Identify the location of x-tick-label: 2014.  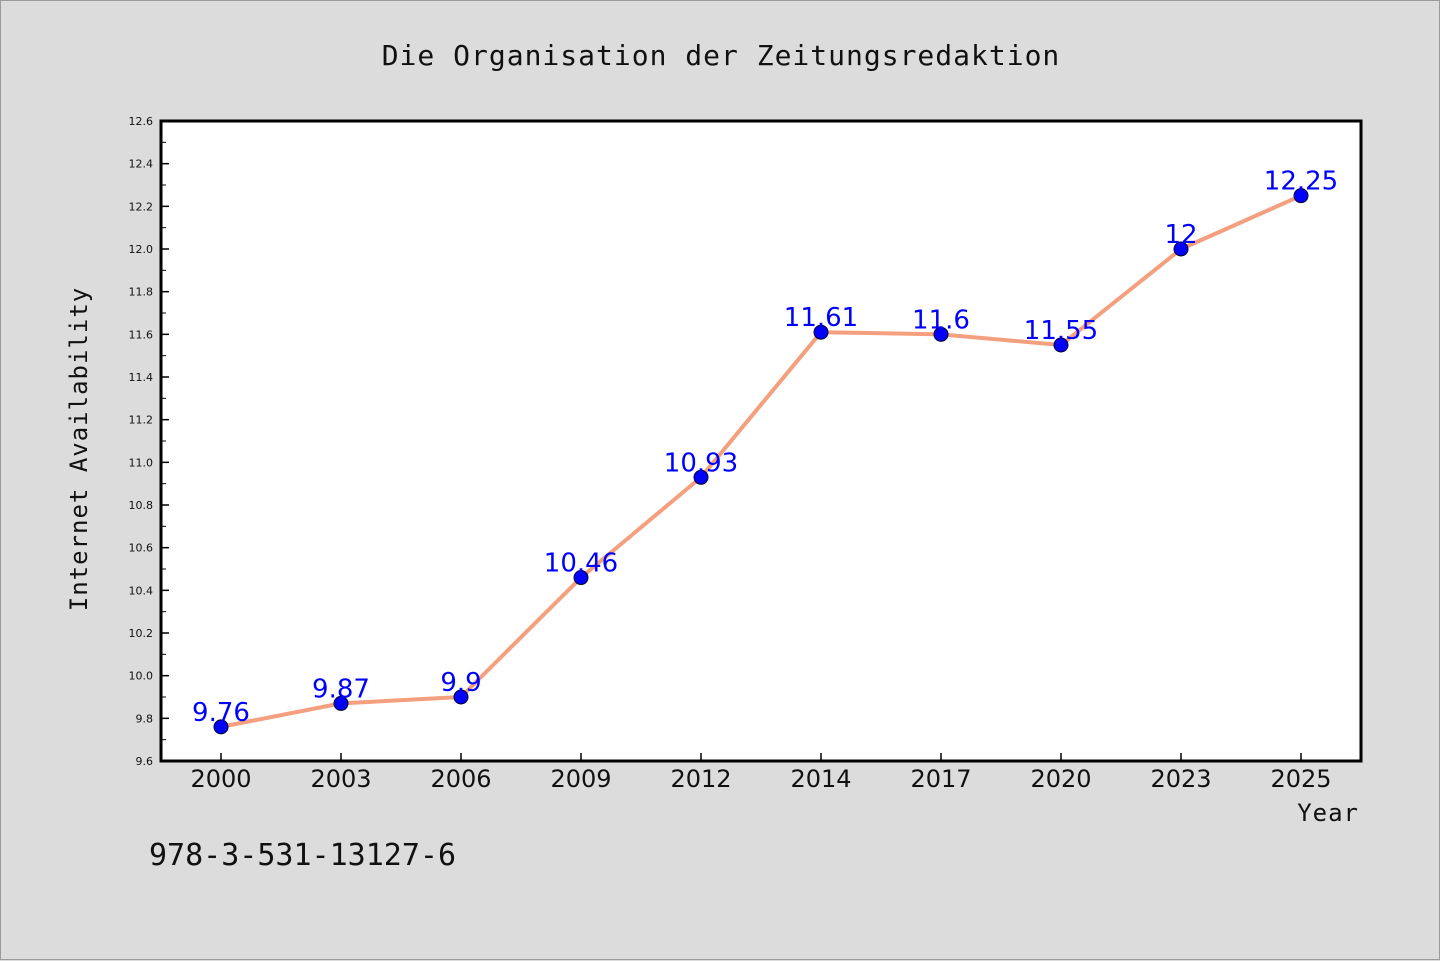
(820, 779).